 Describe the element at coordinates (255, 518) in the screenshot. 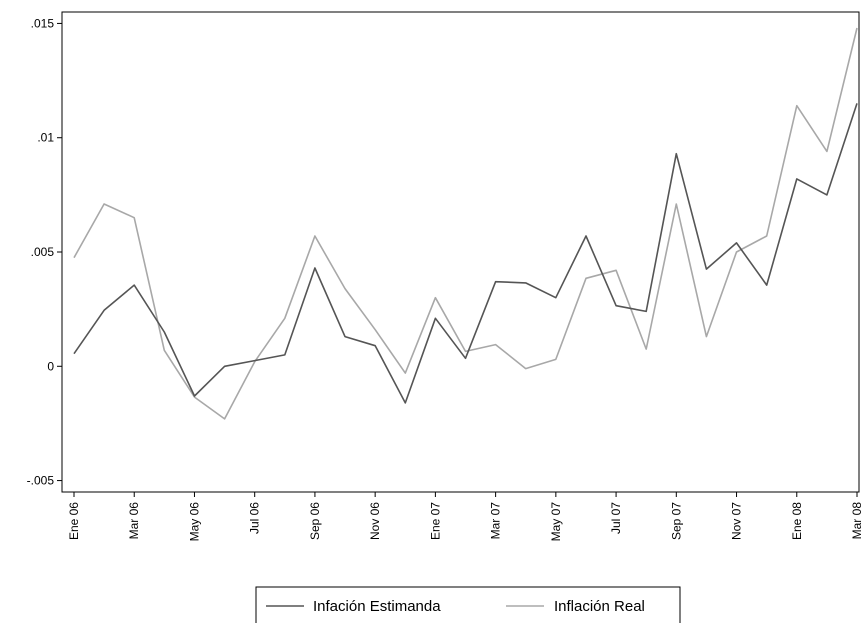

I see `x-tick-label: Jul 06` at that location.